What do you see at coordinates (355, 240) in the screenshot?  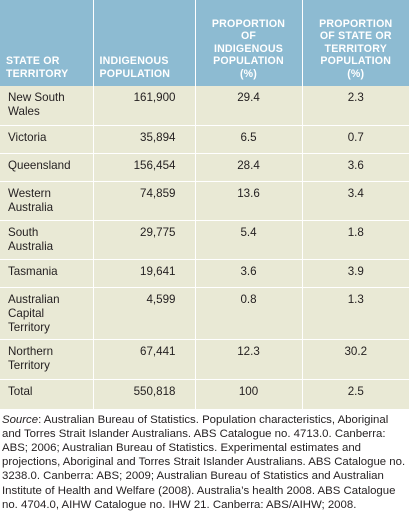 I see `pct-state-cell: 1.8` at bounding box center [355, 240].